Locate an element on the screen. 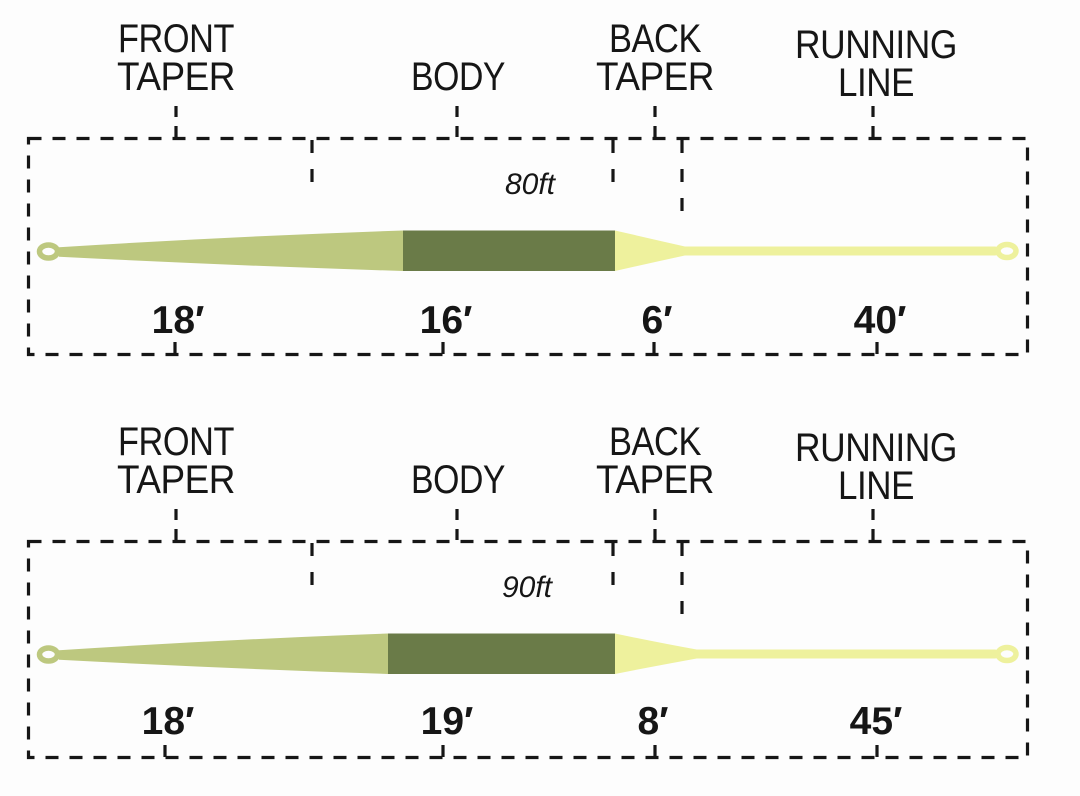 Image resolution: width=1080 pixels, height=796 pixels. total-length-label: 90ft is located at coordinates (528, 587).